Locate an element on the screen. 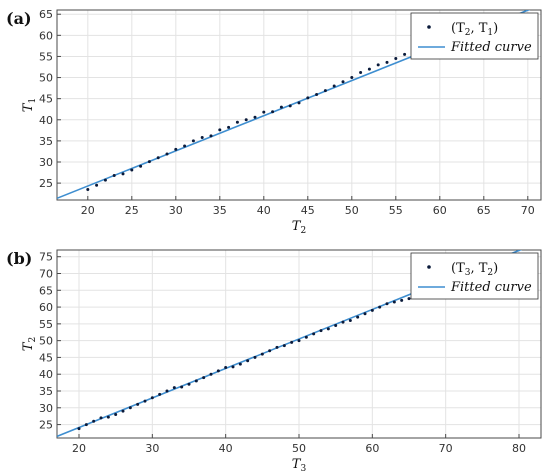 The image size is (550, 475). legend-box is located at coordinates (474, 276).